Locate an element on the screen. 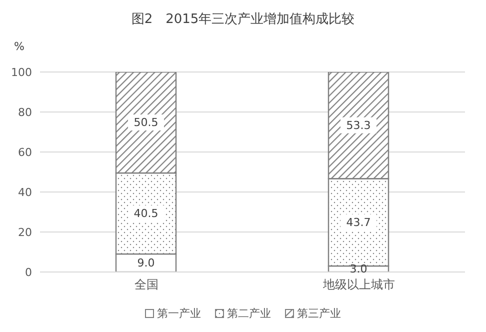  x-tick-label: 全国 is located at coordinates (146, 285).